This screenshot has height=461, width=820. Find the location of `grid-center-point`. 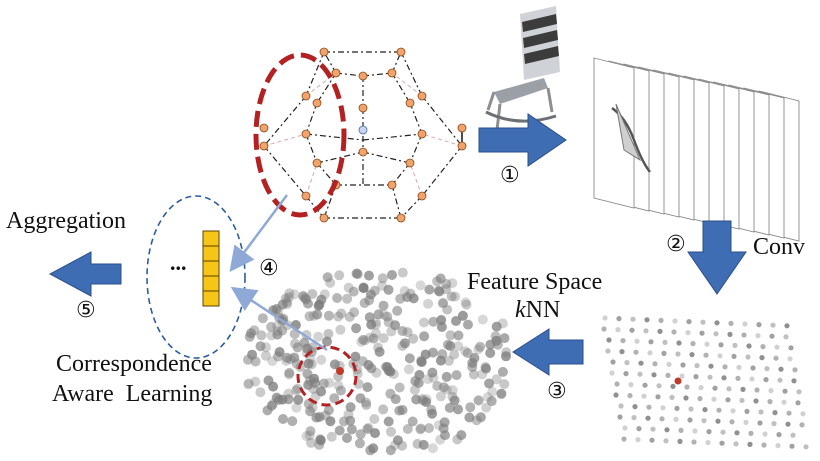

grid-center-point is located at coordinates (678, 381).